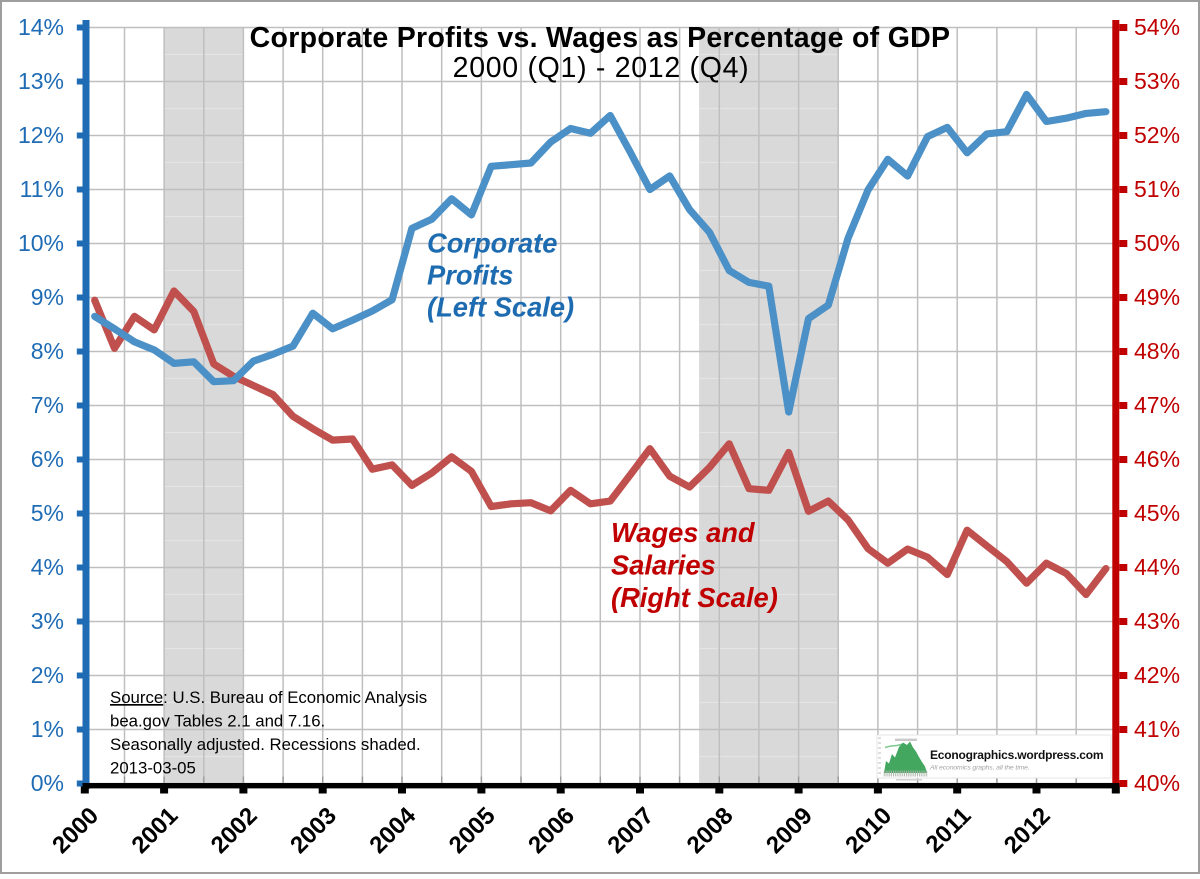  I want to click on svg-text: 3%, so click(47, 621).